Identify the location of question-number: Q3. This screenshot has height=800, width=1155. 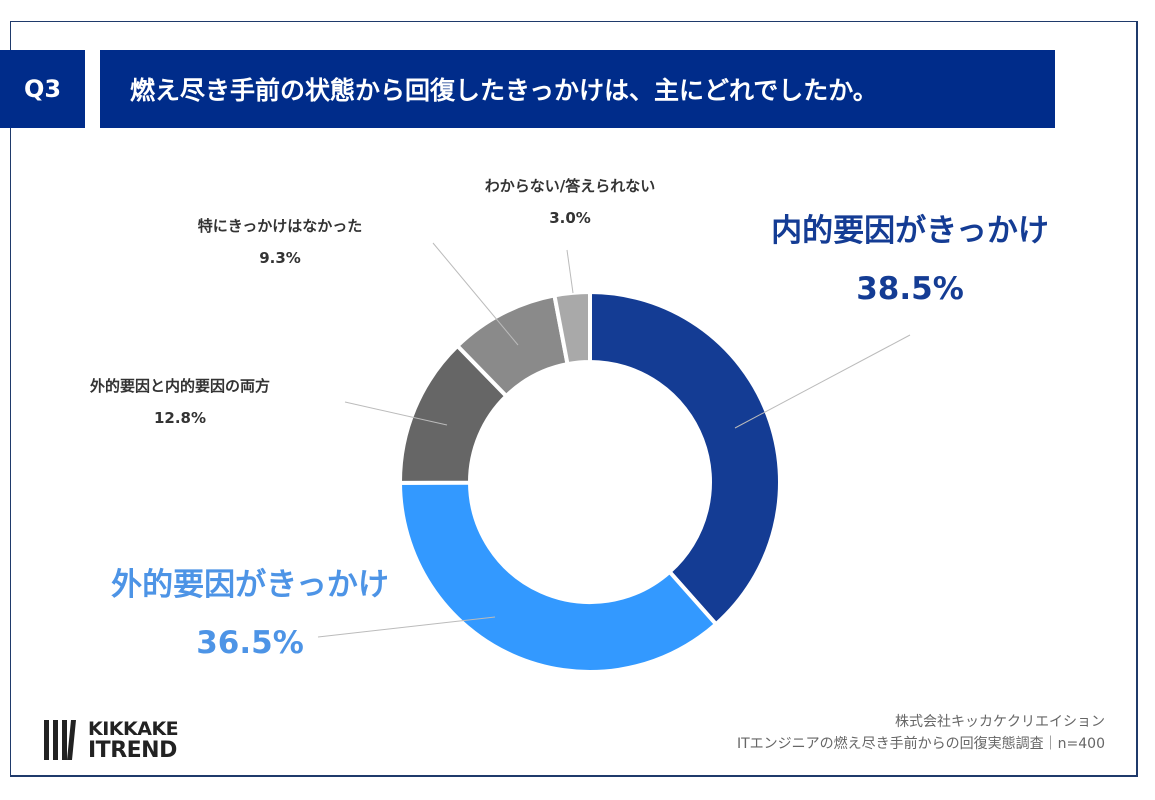
(42, 89).